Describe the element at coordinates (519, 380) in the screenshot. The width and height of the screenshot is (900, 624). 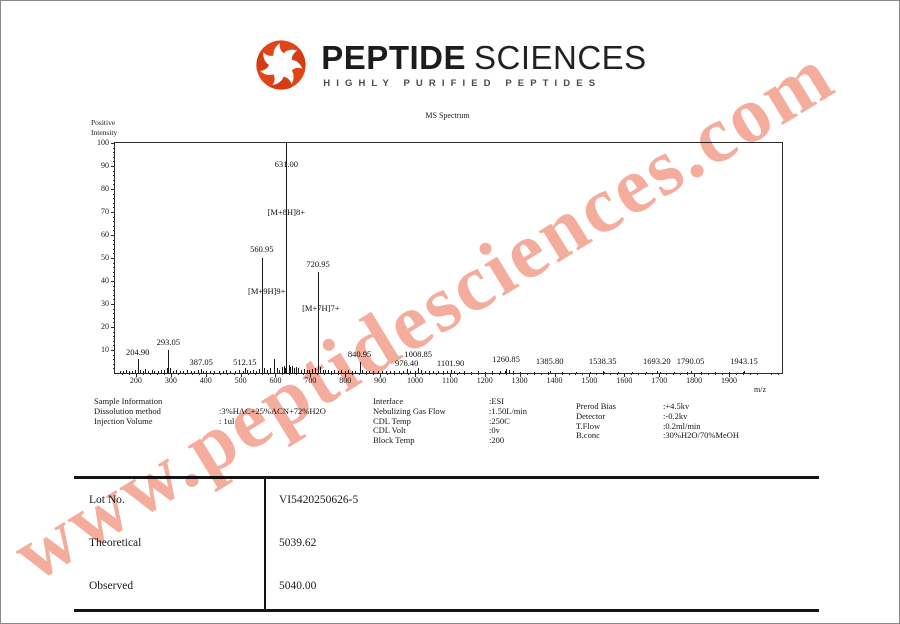
I see `x-axis-tick-label: 1300` at that location.